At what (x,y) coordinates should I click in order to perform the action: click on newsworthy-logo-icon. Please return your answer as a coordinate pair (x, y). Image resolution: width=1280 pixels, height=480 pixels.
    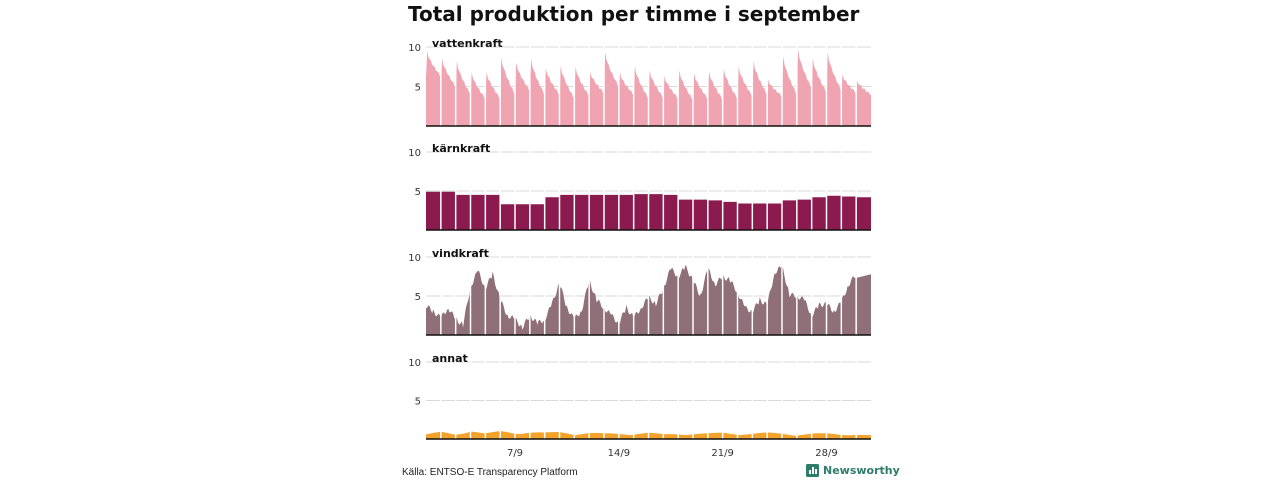
    Looking at the image, I should click on (812, 470).